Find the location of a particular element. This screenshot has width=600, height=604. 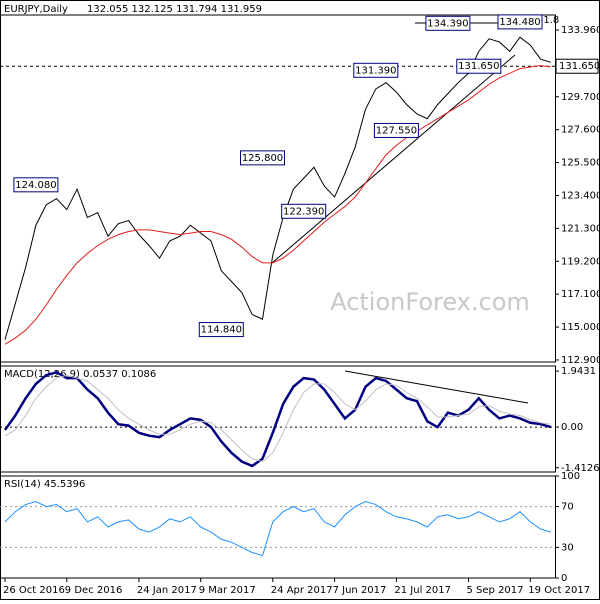

fib-note: 61.8 is located at coordinates (548, 20).